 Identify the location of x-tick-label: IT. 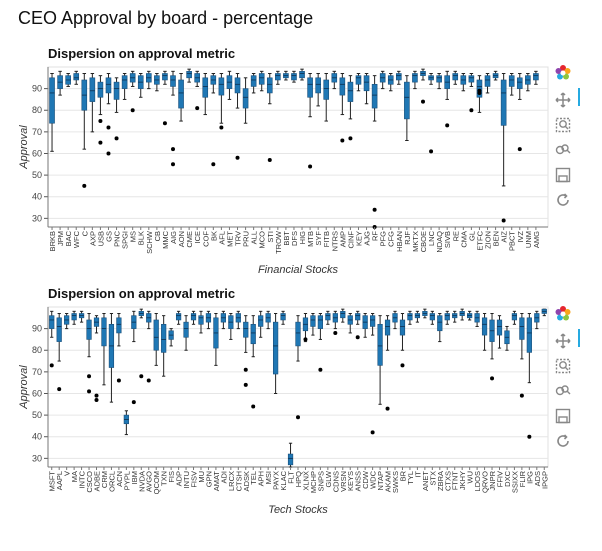
(417, 474).